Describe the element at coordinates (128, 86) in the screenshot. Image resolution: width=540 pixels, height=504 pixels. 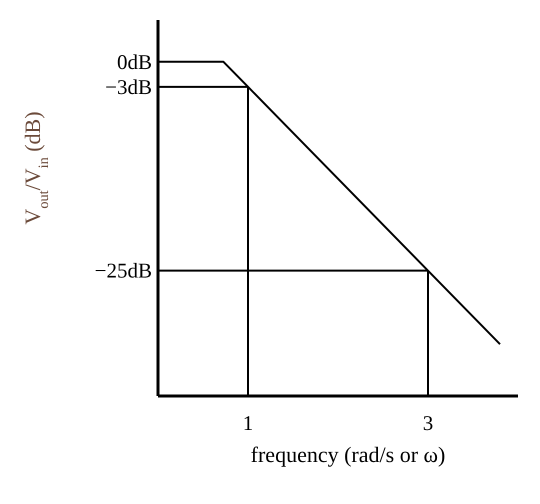
I see `y-tick-label: −3dB` at that location.